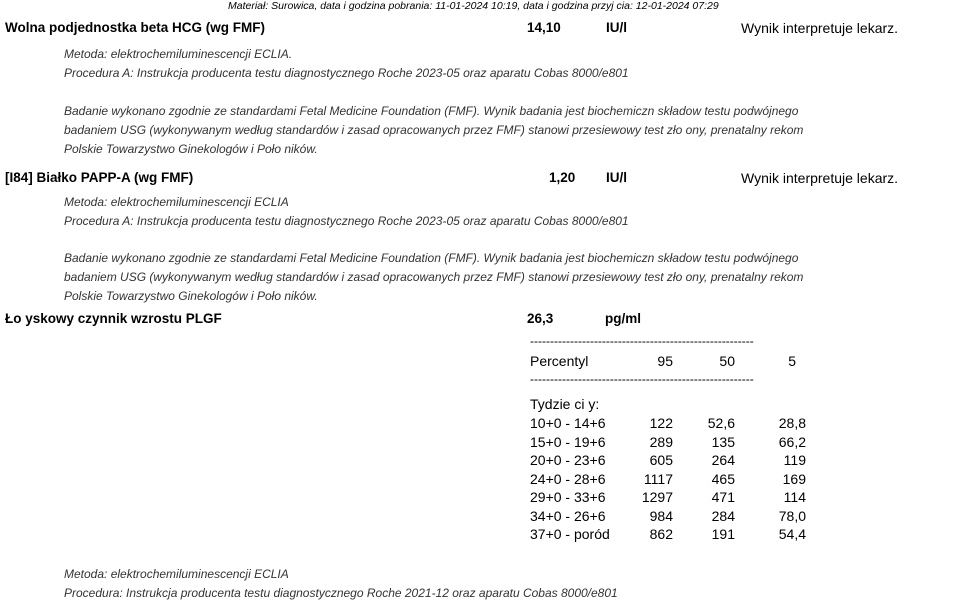  What do you see at coordinates (568, 423) in the screenshot?
I see `table-row-week: 10+0 - 14+6` at bounding box center [568, 423].